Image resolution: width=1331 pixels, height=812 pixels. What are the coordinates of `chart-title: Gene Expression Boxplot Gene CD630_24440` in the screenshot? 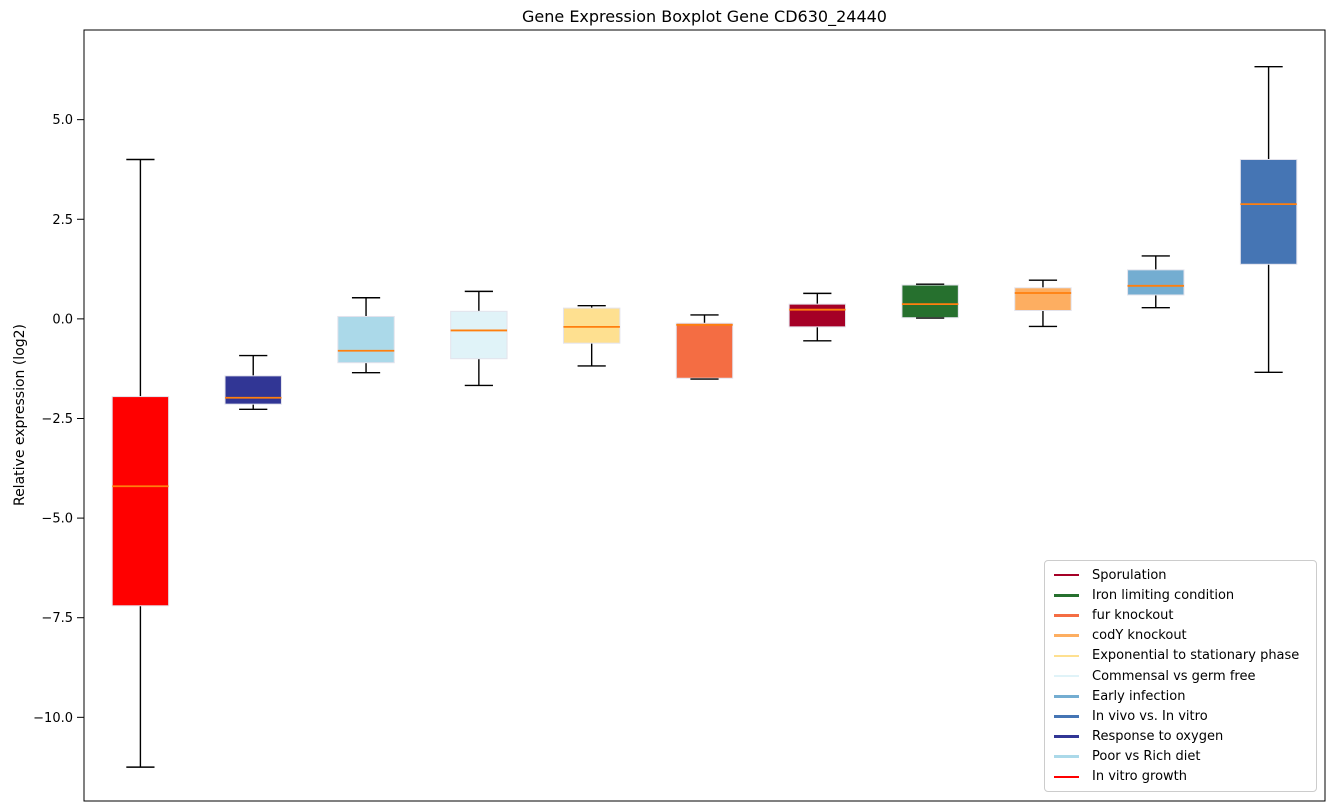 It's located at (704, 16).